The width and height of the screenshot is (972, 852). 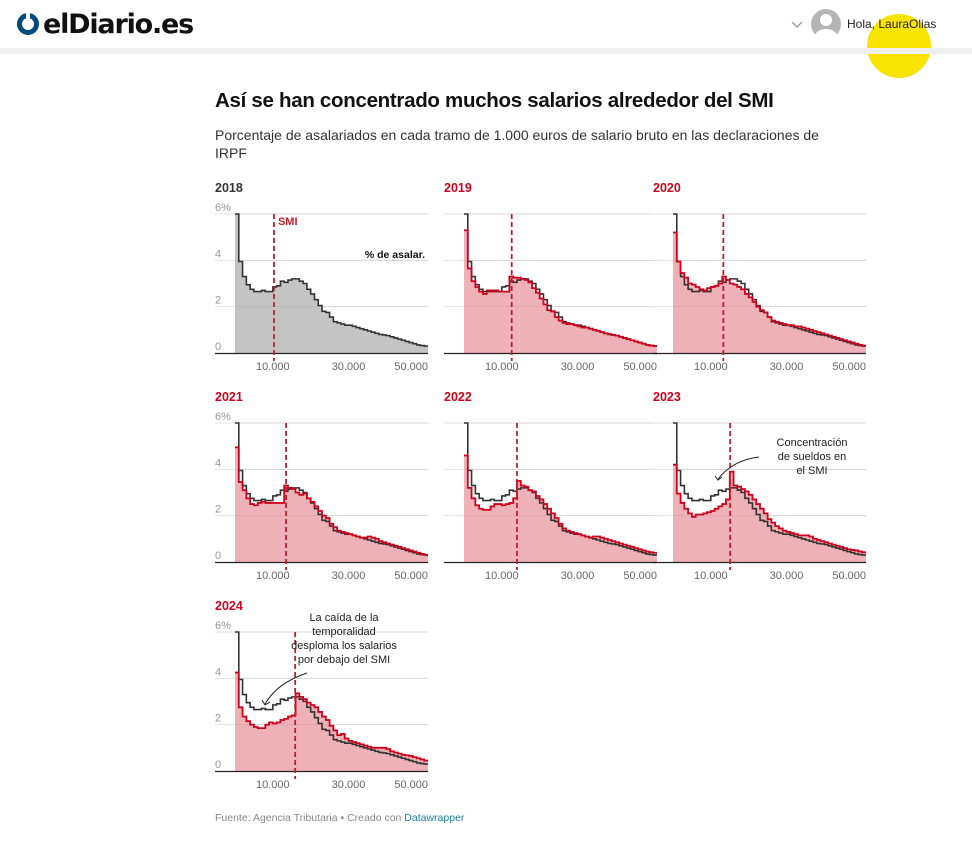 What do you see at coordinates (331, 716) in the screenshot?
I see `line-2024` at bounding box center [331, 716].